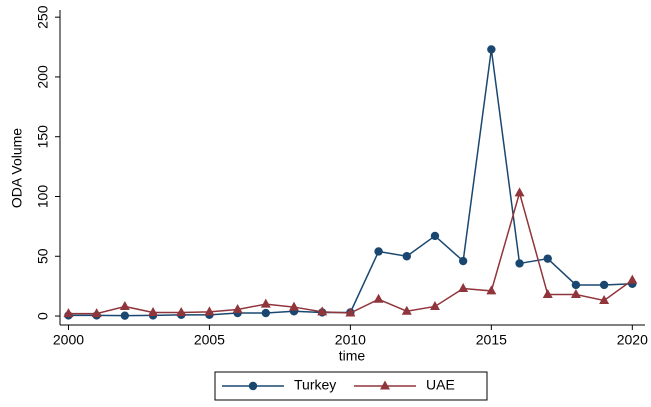 This screenshot has width=651, height=407. What do you see at coordinates (350, 340) in the screenshot?
I see `x-tick-label: 2010` at bounding box center [350, 340].